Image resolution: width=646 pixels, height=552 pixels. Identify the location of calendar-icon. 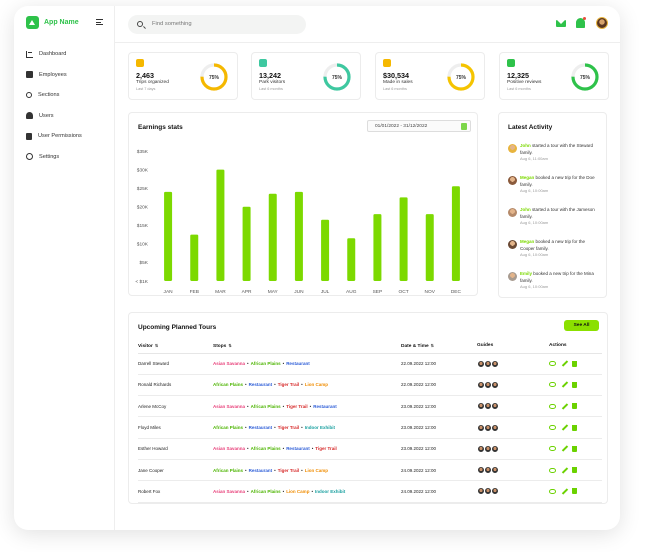
(464, 126).